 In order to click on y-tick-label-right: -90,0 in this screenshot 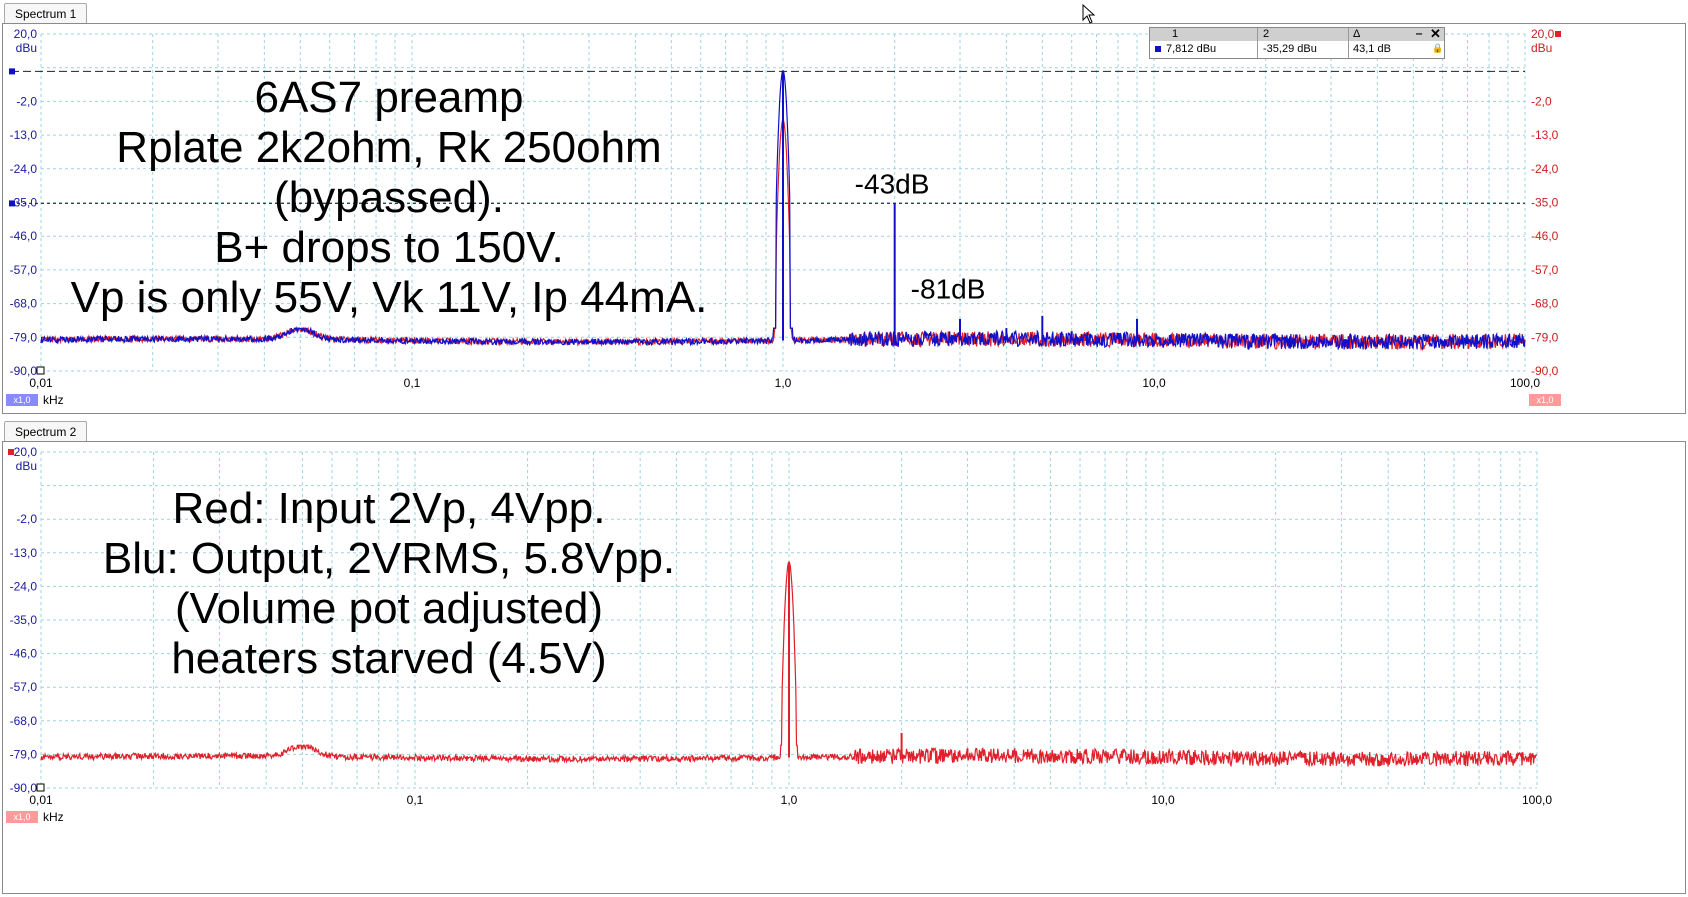, I will do `click(1545, 371)`.